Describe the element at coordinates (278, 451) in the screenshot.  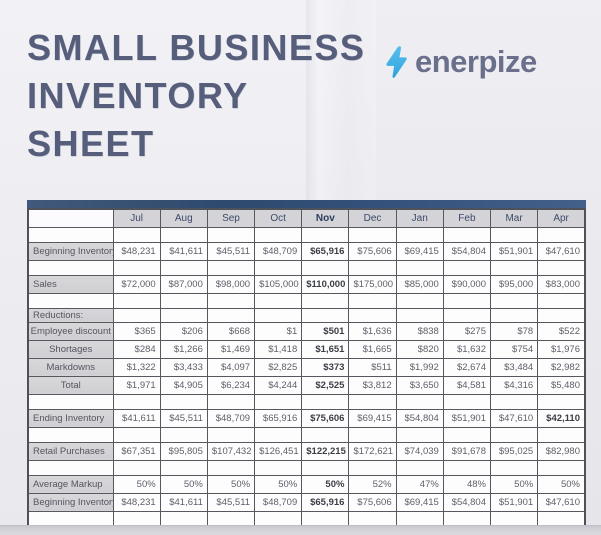
I see `table-cell: $126,451` at that location.